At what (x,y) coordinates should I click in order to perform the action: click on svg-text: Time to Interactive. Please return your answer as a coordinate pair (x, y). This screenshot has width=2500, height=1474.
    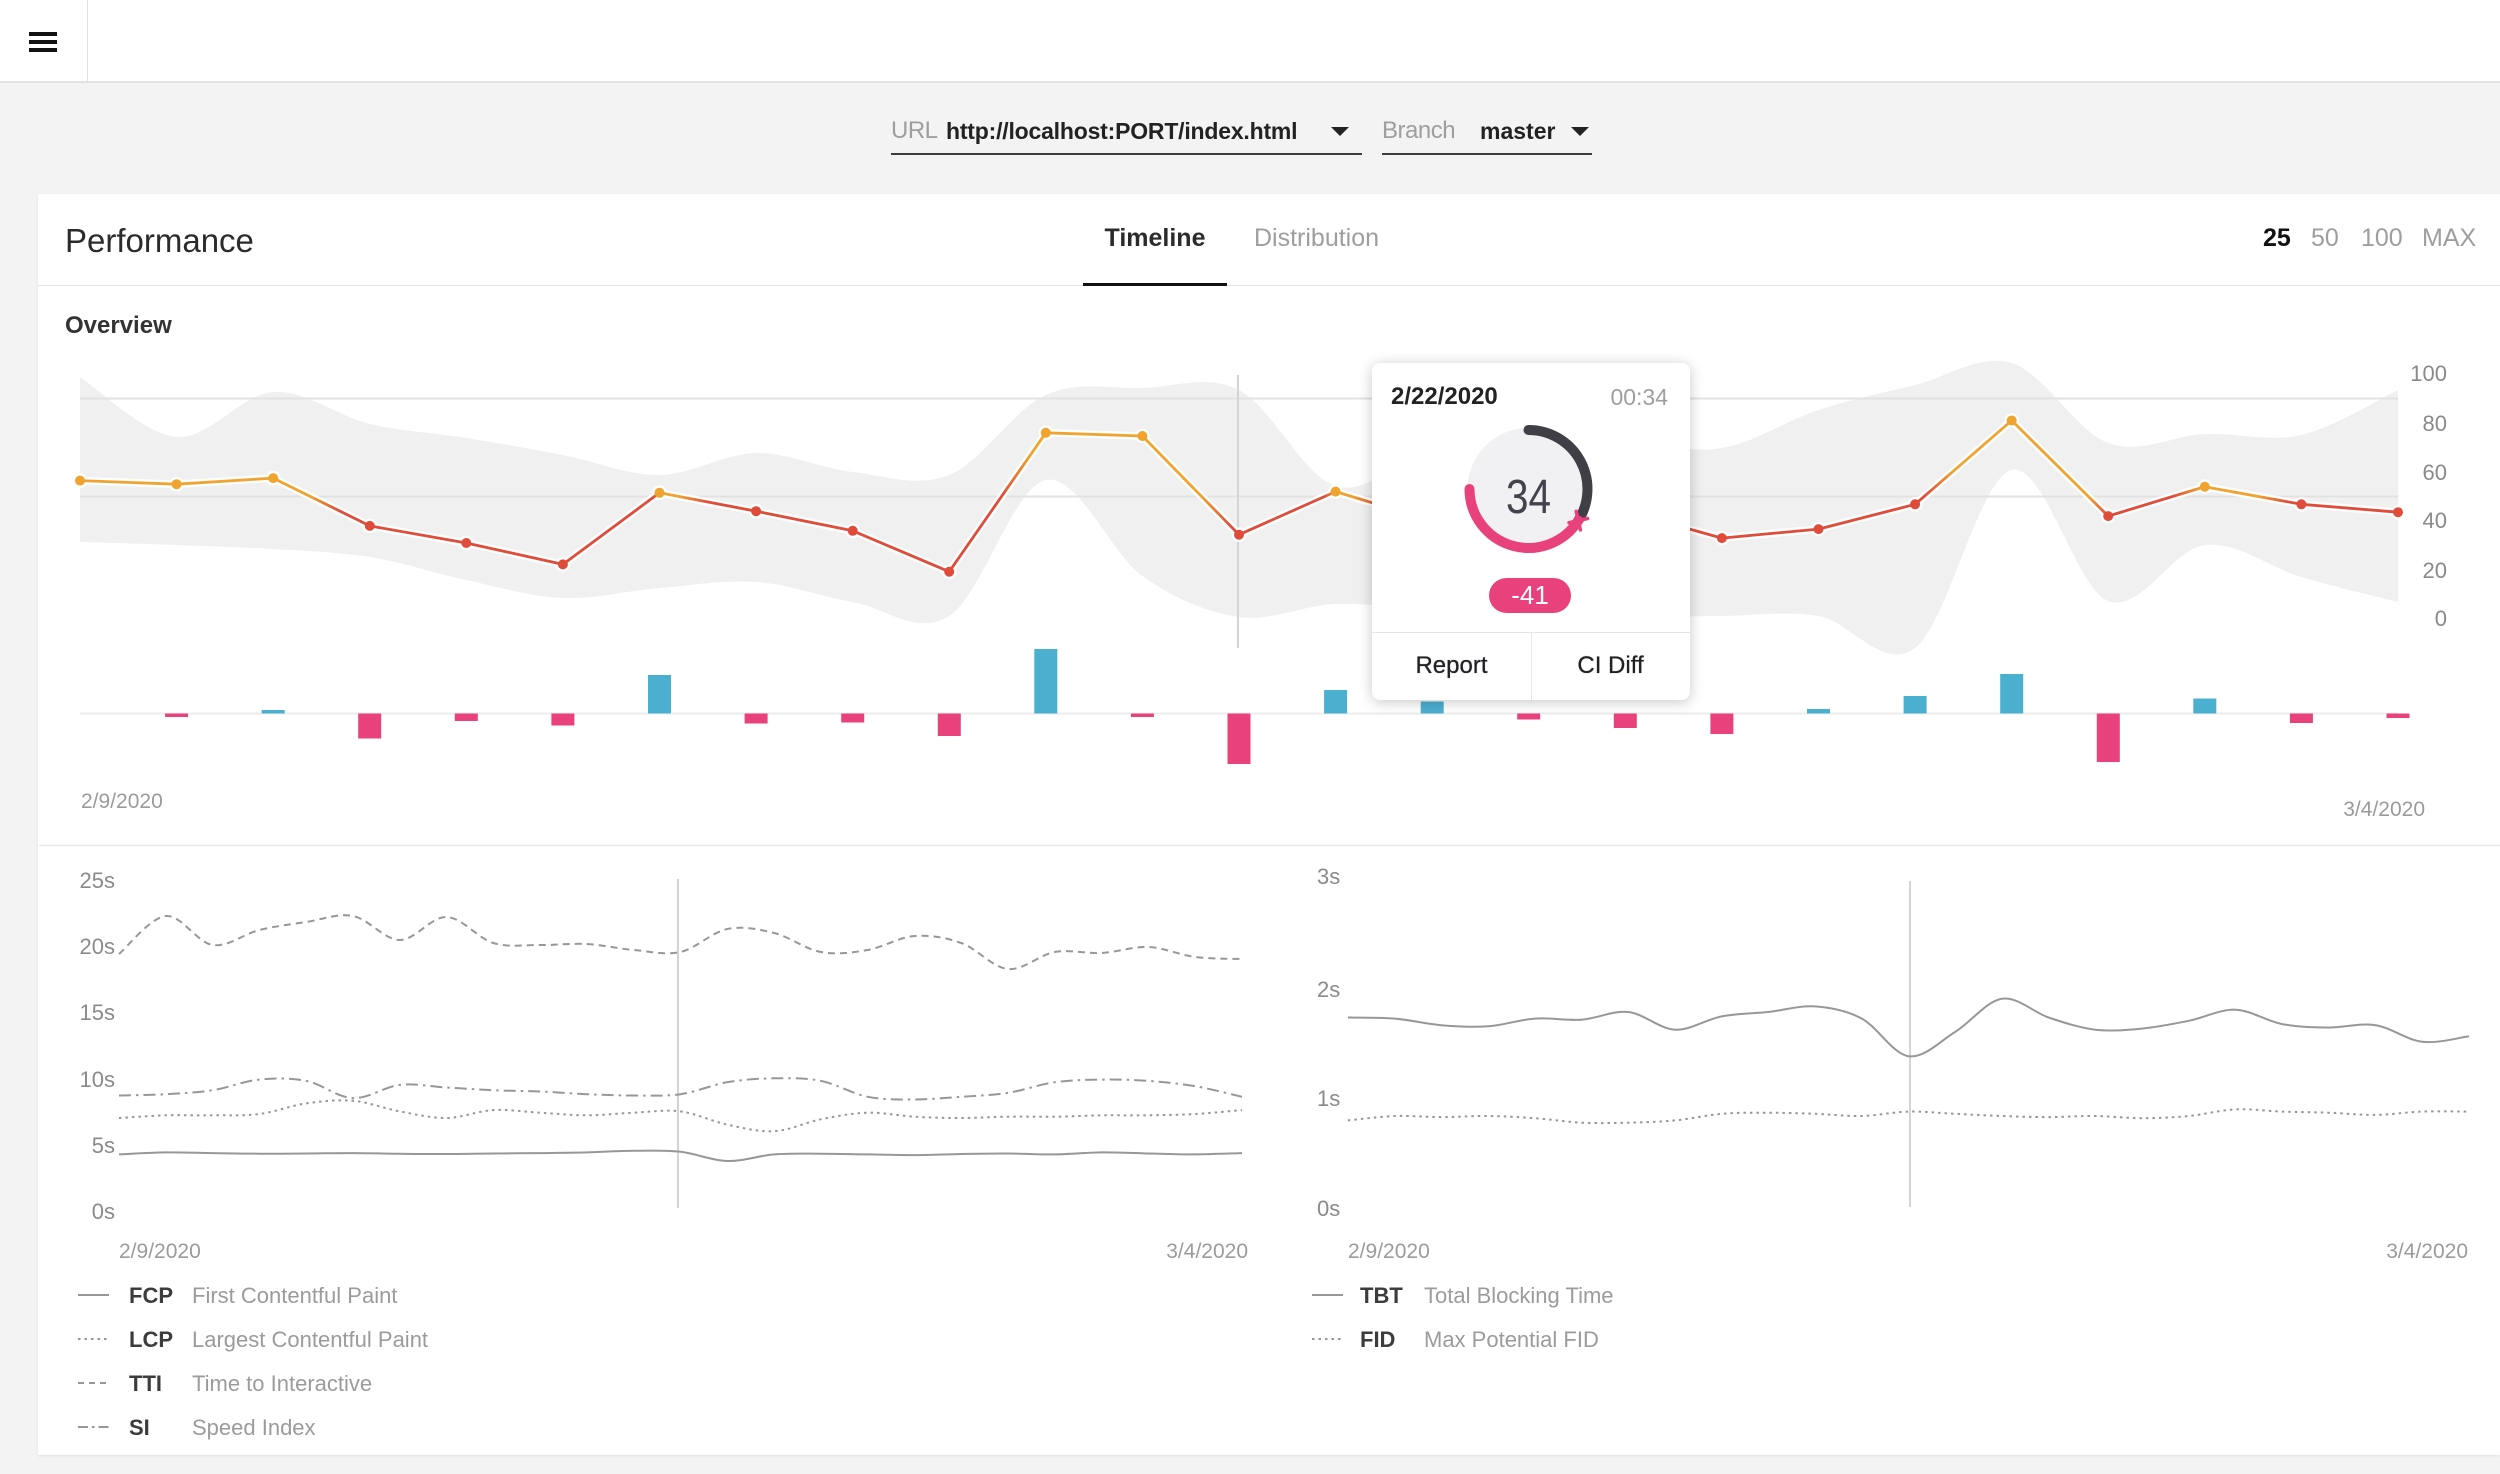
    Looking at the image, I should click on (282, 1383).